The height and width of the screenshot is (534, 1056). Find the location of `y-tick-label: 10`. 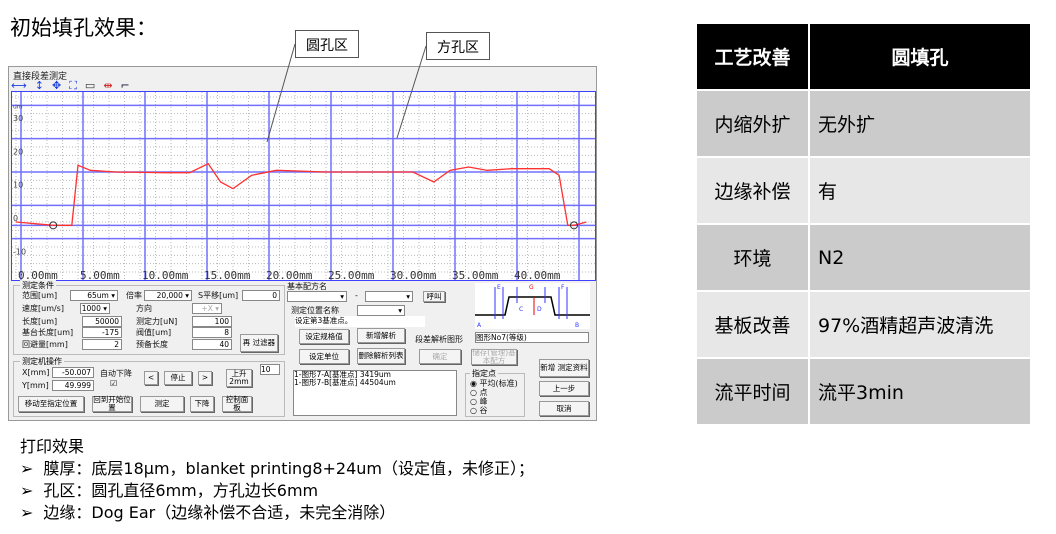

y-tick-label: 10 is located at coordinates (18, 185).